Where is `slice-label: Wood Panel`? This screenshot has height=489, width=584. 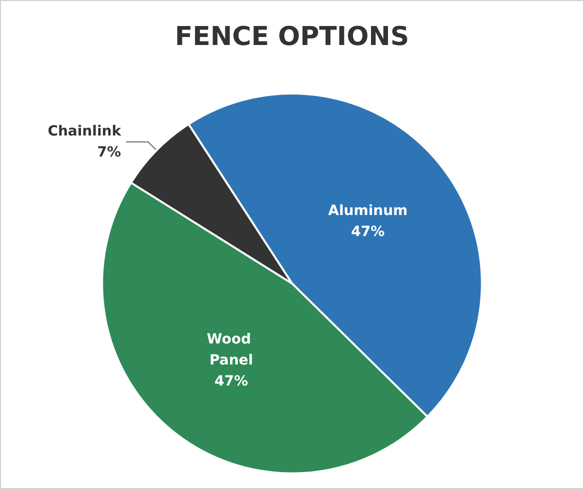 slice-label: Wood Panel is located at coordinates (231, 349).